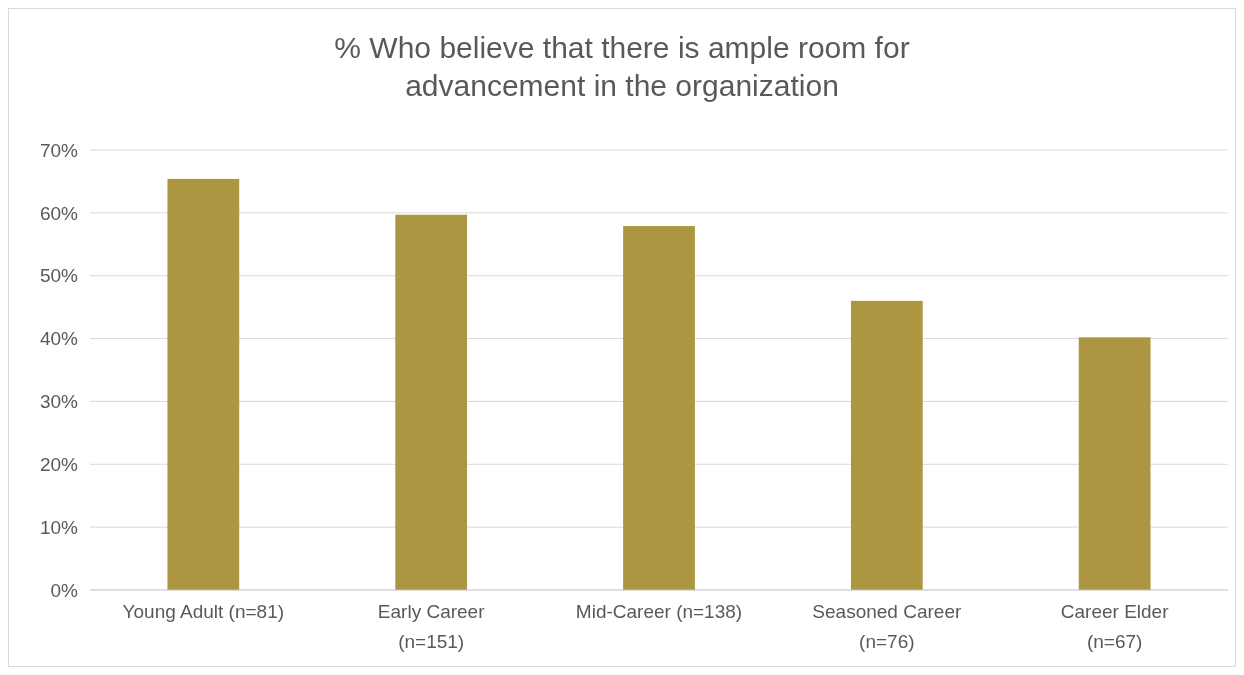 This screenshot has width=1244, height=675. What do you see at coordinates (659, 611) in the screenshot?
I see `x-tick-label: Mid-Career (n=138)` at bounding box center [659, 611].